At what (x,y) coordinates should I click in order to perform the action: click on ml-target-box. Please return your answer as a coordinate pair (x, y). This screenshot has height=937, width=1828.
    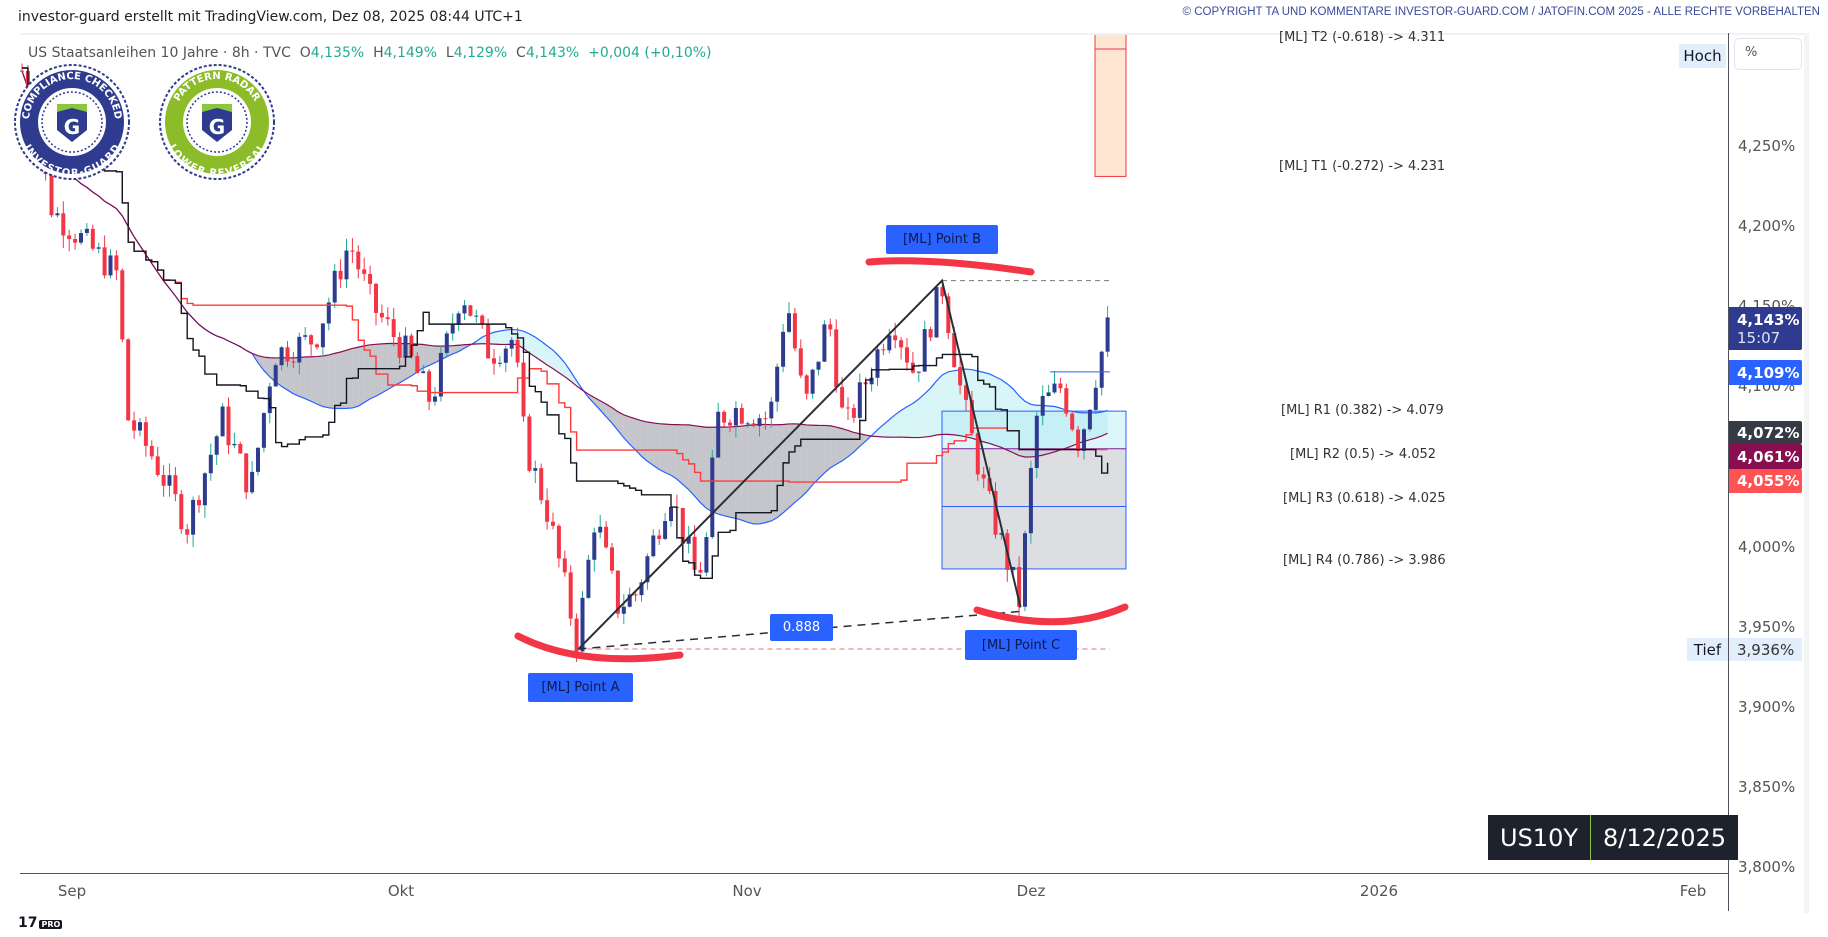
    Looking at the image, I should click on (1110, 106).